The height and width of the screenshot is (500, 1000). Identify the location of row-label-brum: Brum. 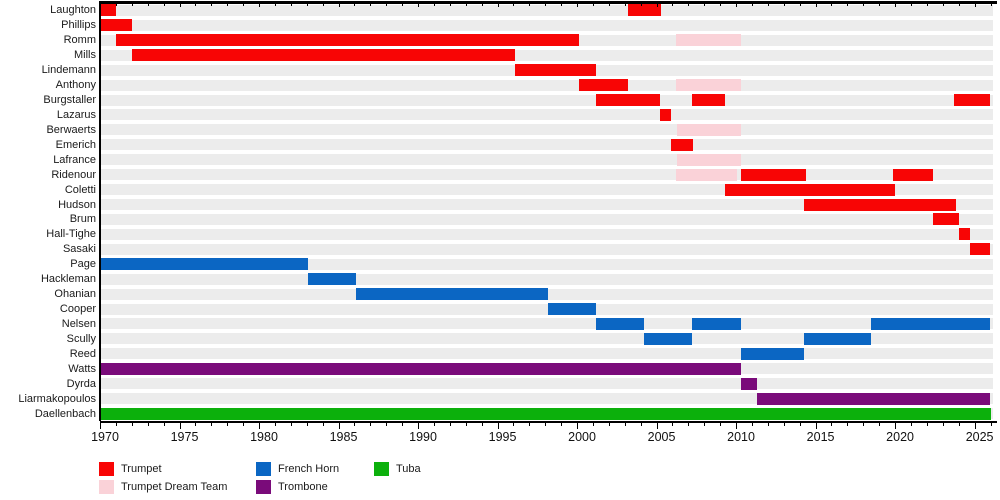
(82, 219).